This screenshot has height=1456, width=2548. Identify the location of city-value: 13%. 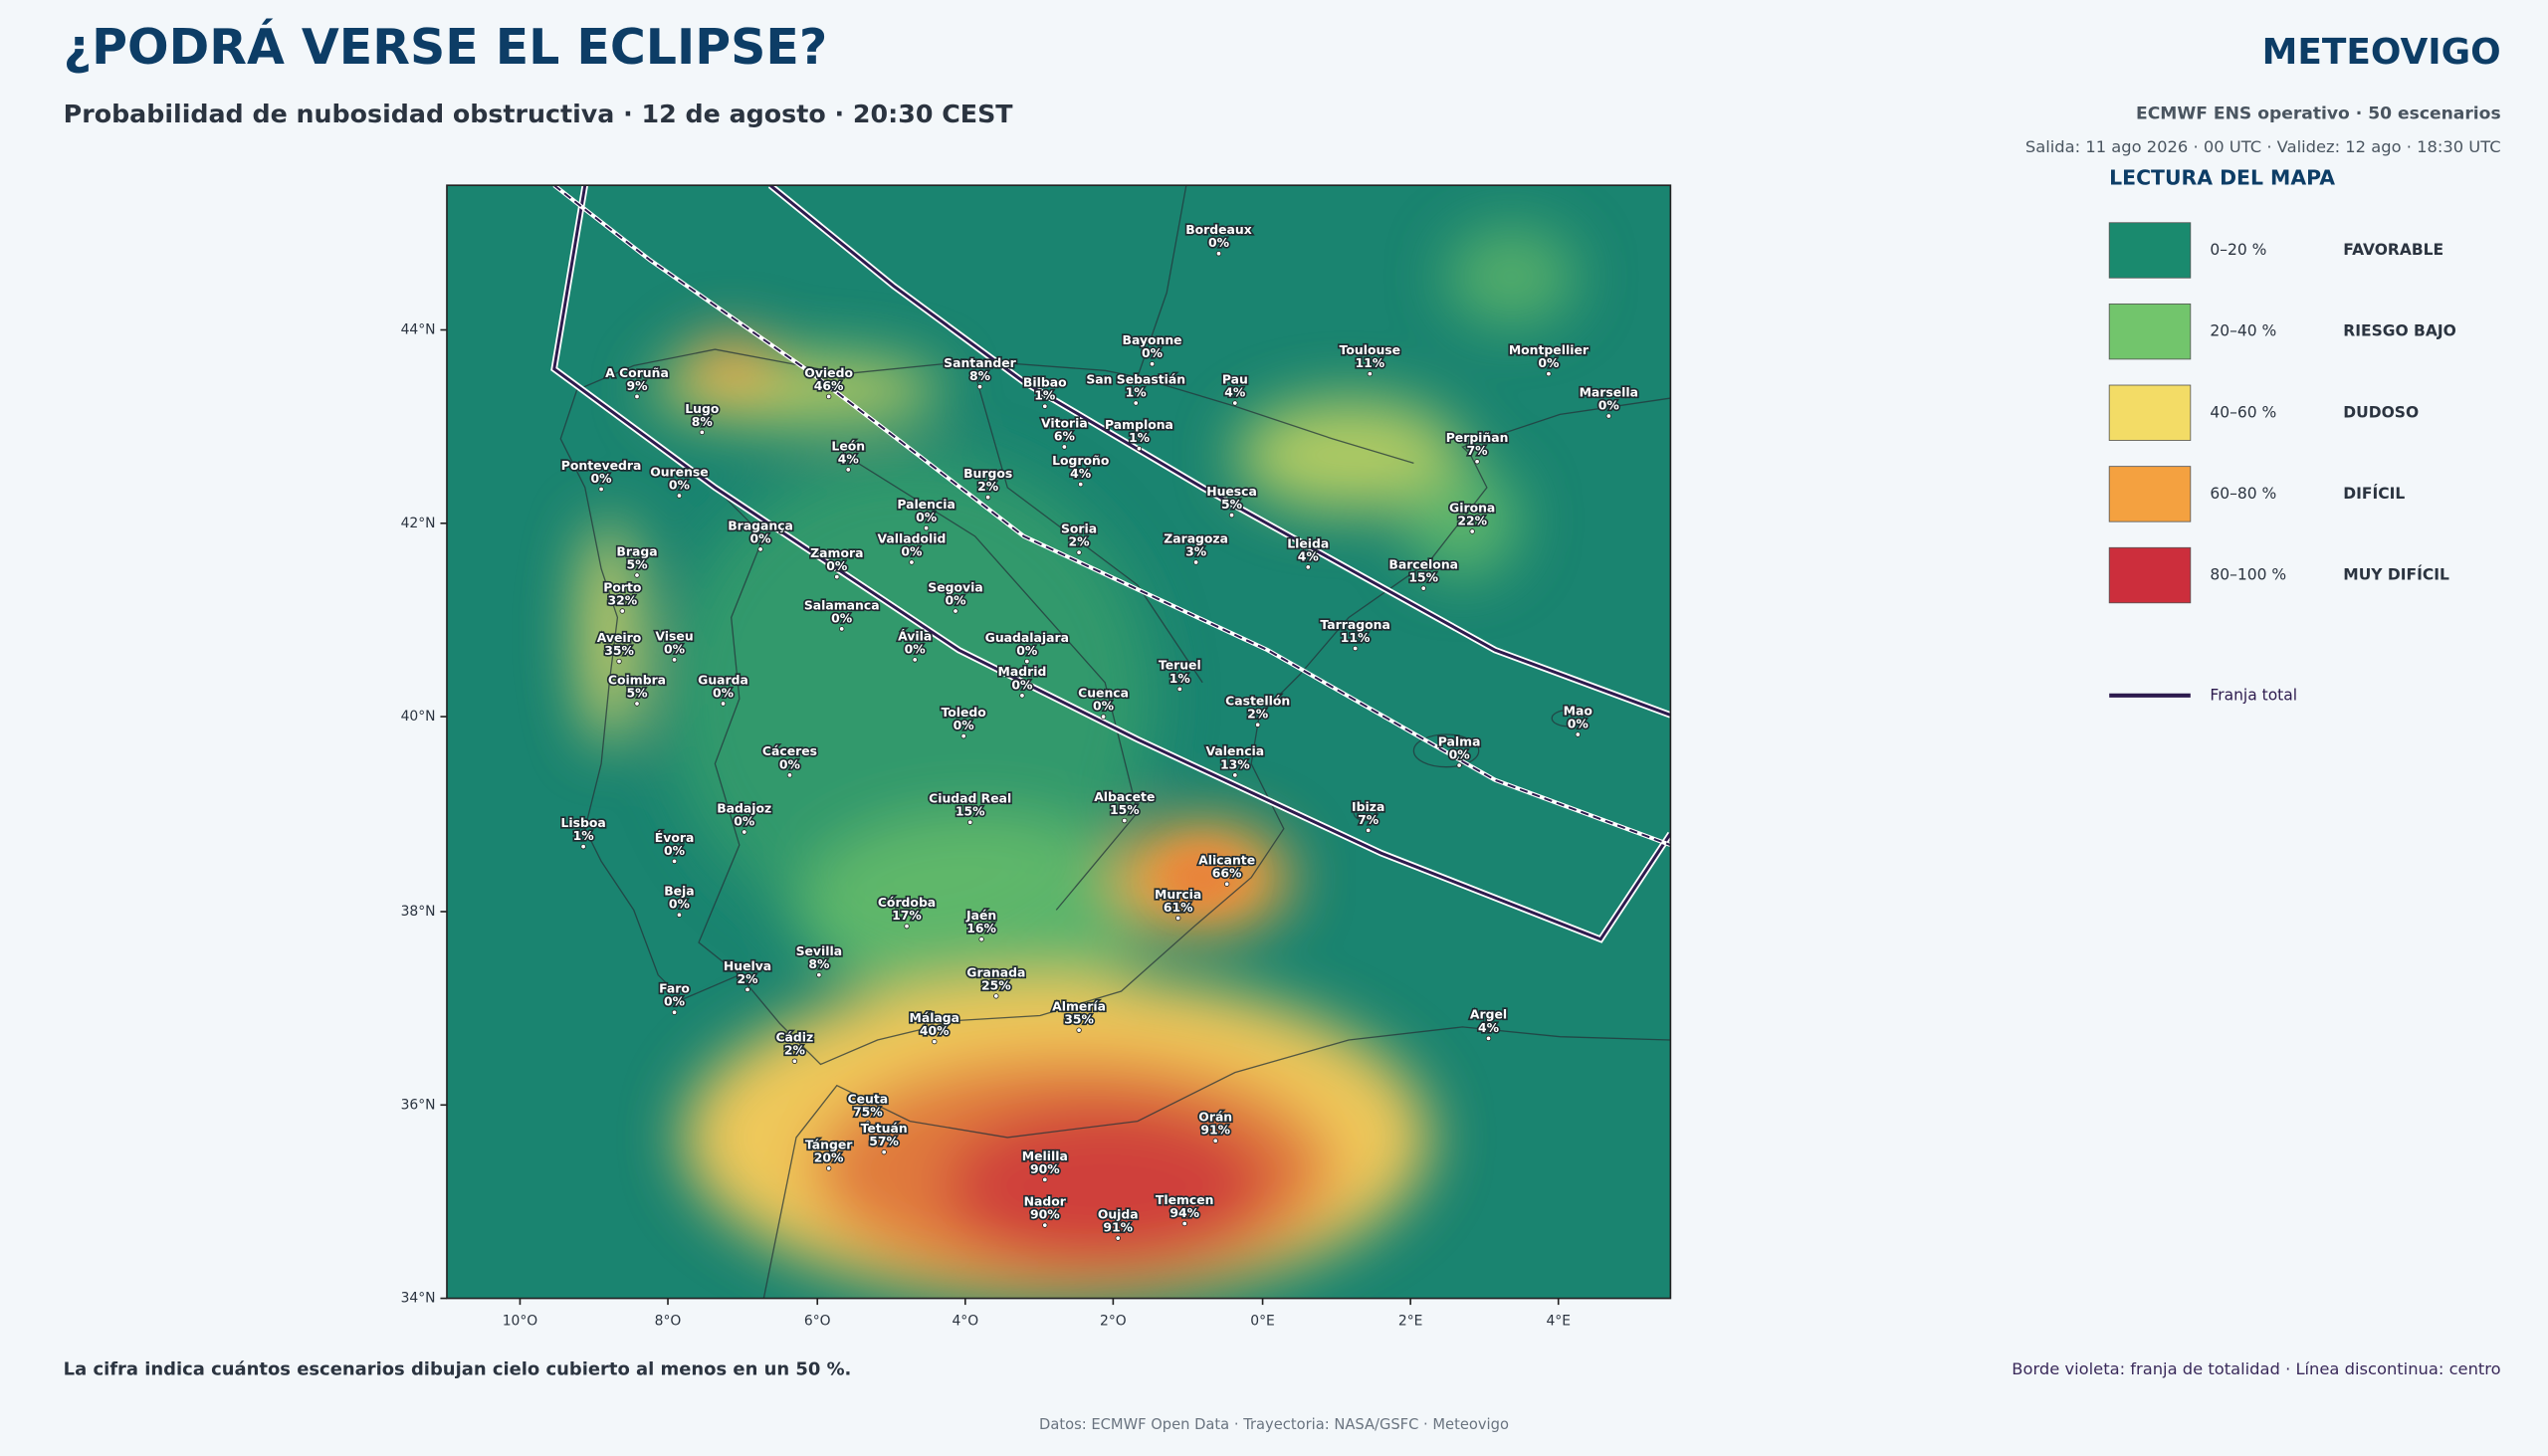
(1235, 763).